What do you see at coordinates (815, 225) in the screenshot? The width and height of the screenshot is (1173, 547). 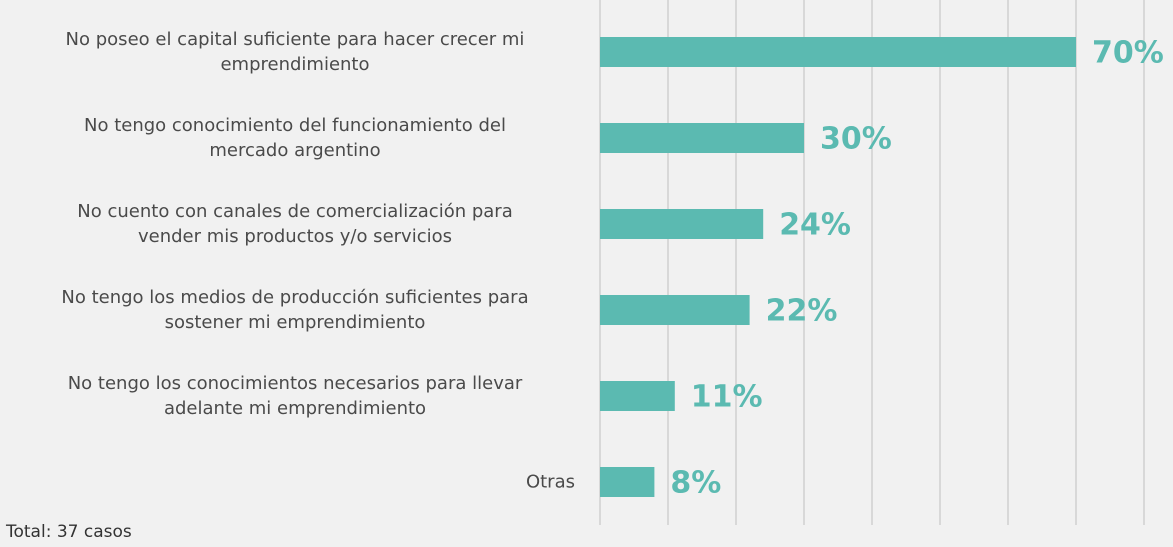 I see `value-label: 24%` at bounding box center [815, 225].